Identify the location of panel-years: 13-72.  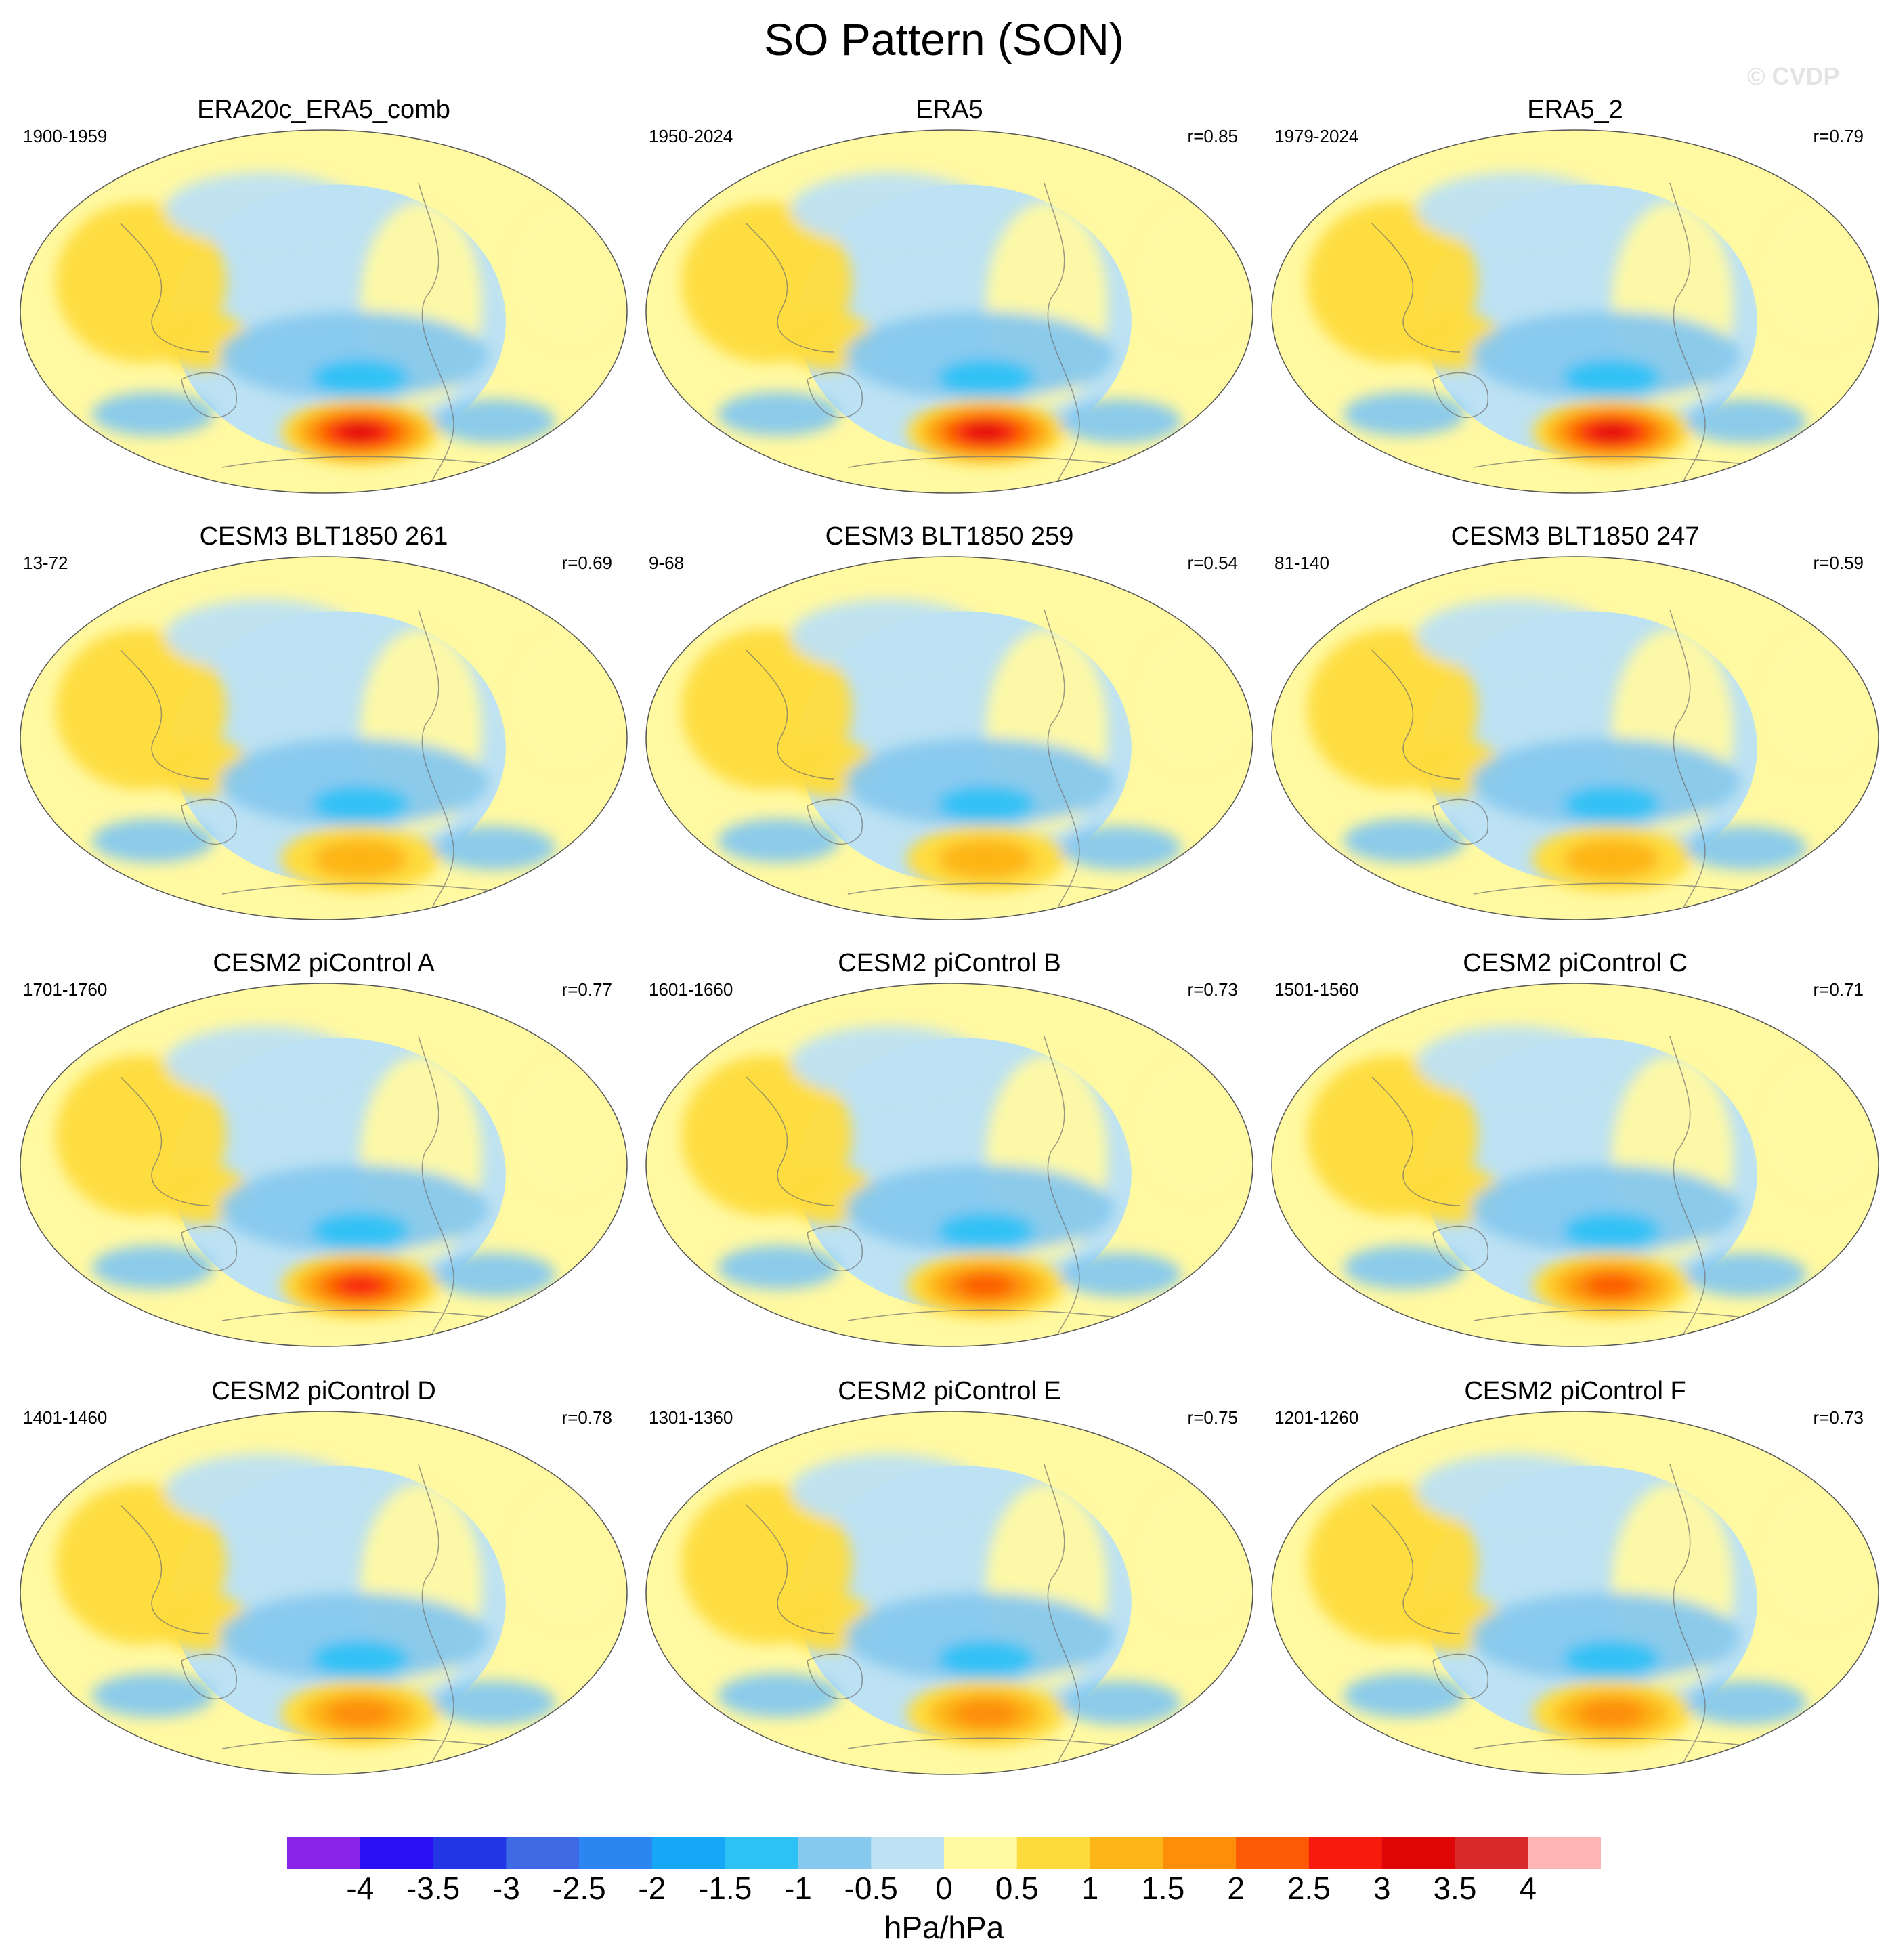
(45, 563).